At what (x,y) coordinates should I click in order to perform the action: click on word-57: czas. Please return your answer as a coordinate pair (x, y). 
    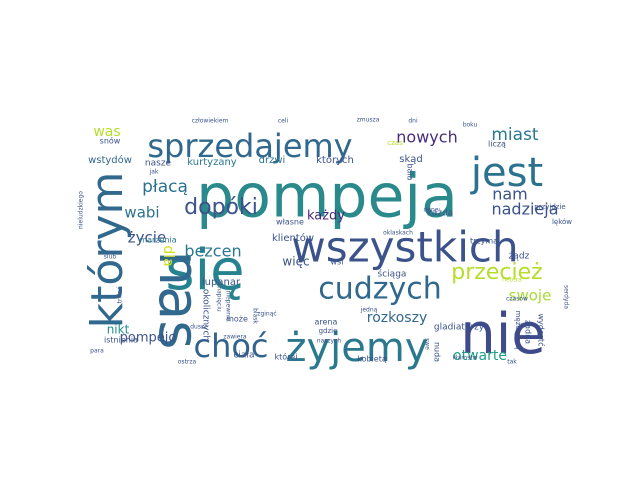
    Looking at the image, I should click on (395, 143).